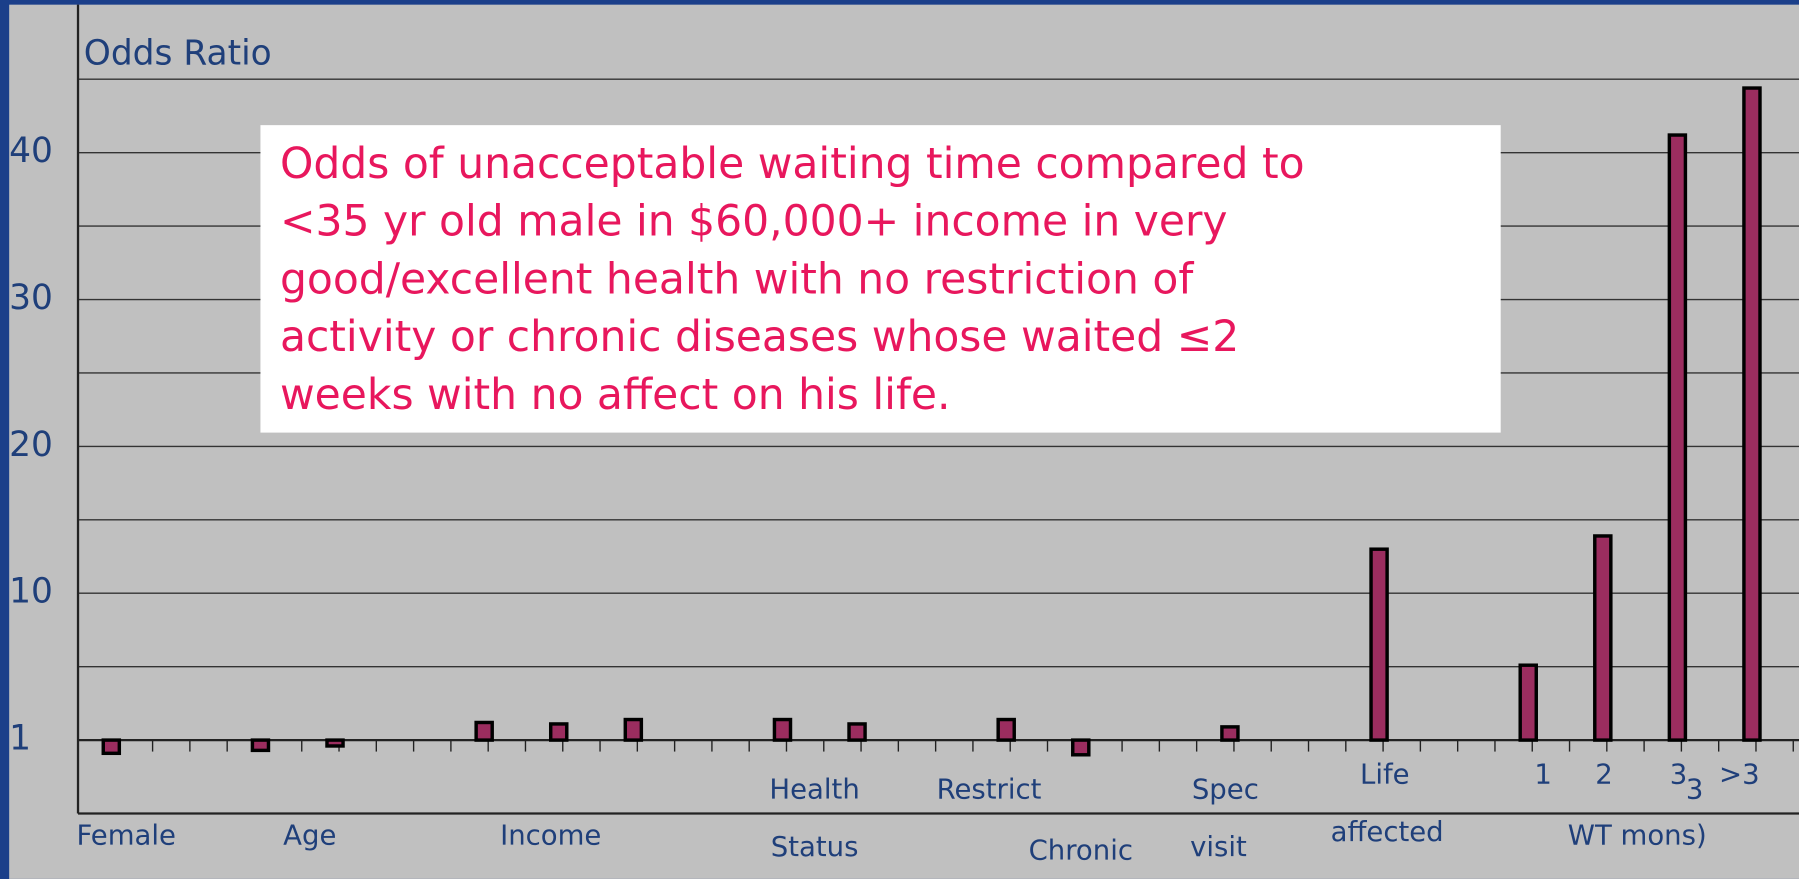 Image resolution: width=1799 pixels, height=879 pixels. Describe the element at coordinates (31, 592) in the screenshot. I see `y-tick-label: 10` at that location.